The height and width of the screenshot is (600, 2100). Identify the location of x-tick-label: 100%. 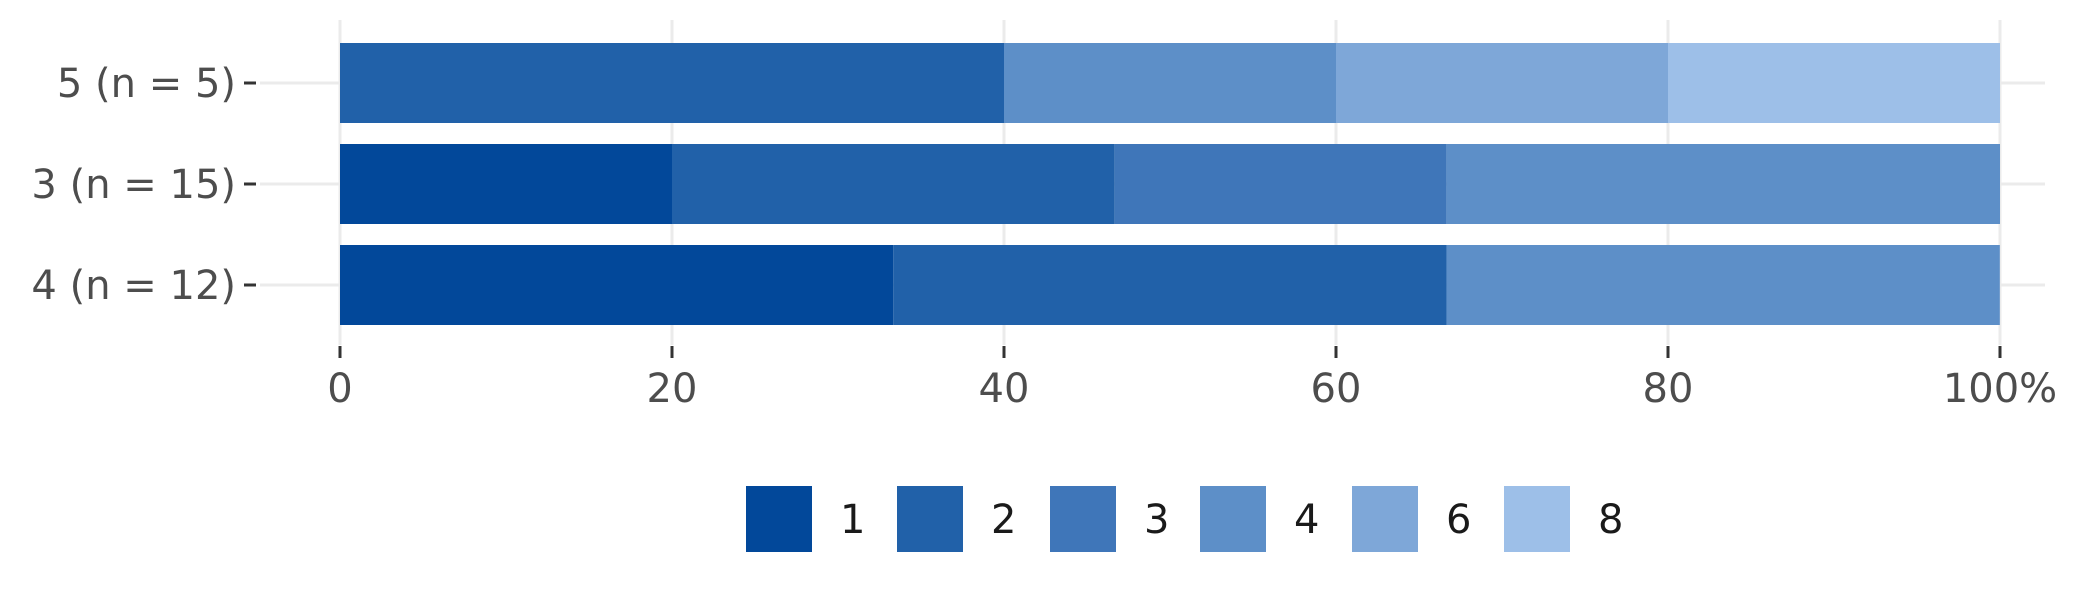
(2000, 389).